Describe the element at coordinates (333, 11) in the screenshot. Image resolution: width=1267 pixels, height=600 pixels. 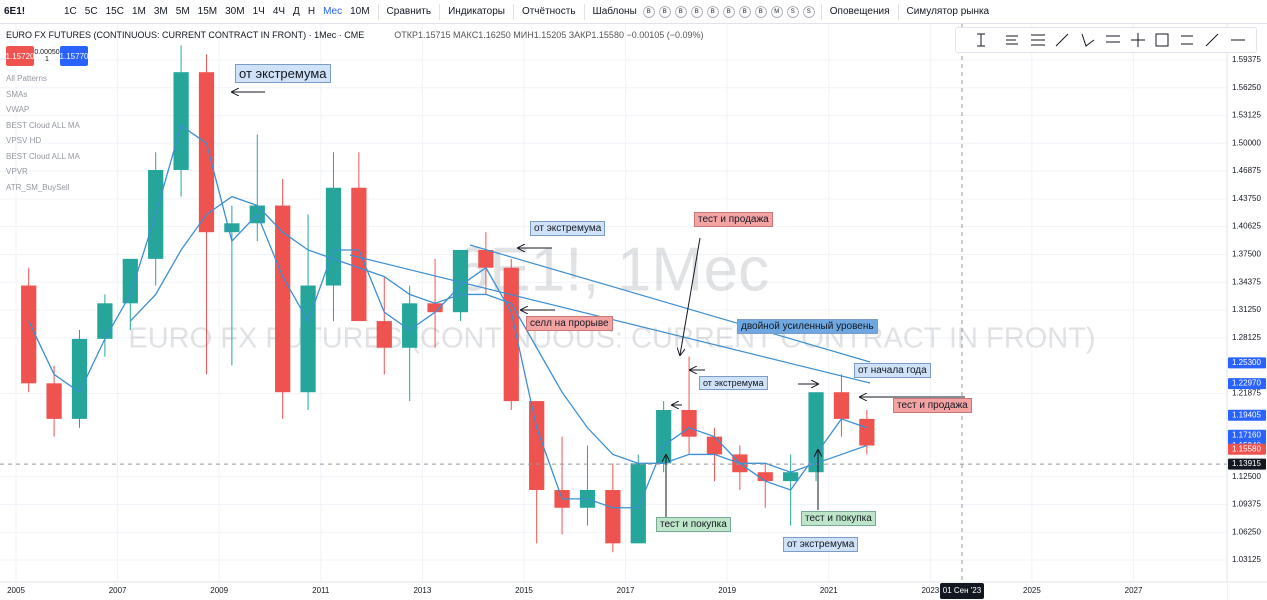
I see `interval: Мес` at that location.